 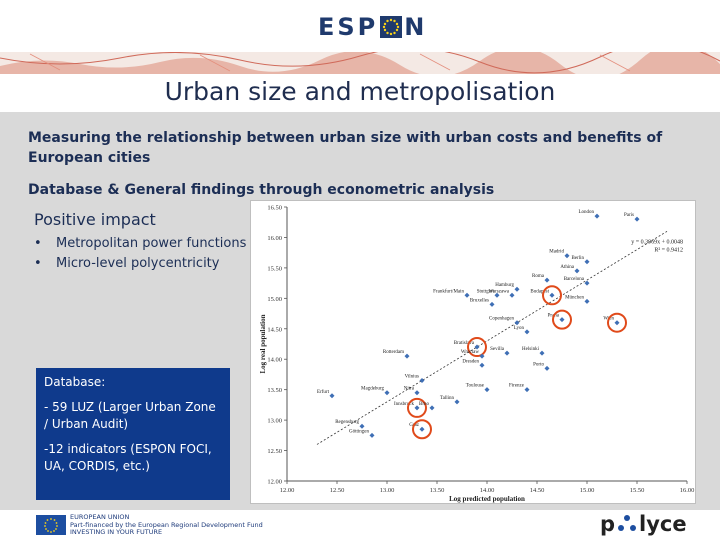 What do you see at coordinates (359, 431) in the screenshot?
I see `data-point-label: Göttingen` at bounding box center [359, 431].